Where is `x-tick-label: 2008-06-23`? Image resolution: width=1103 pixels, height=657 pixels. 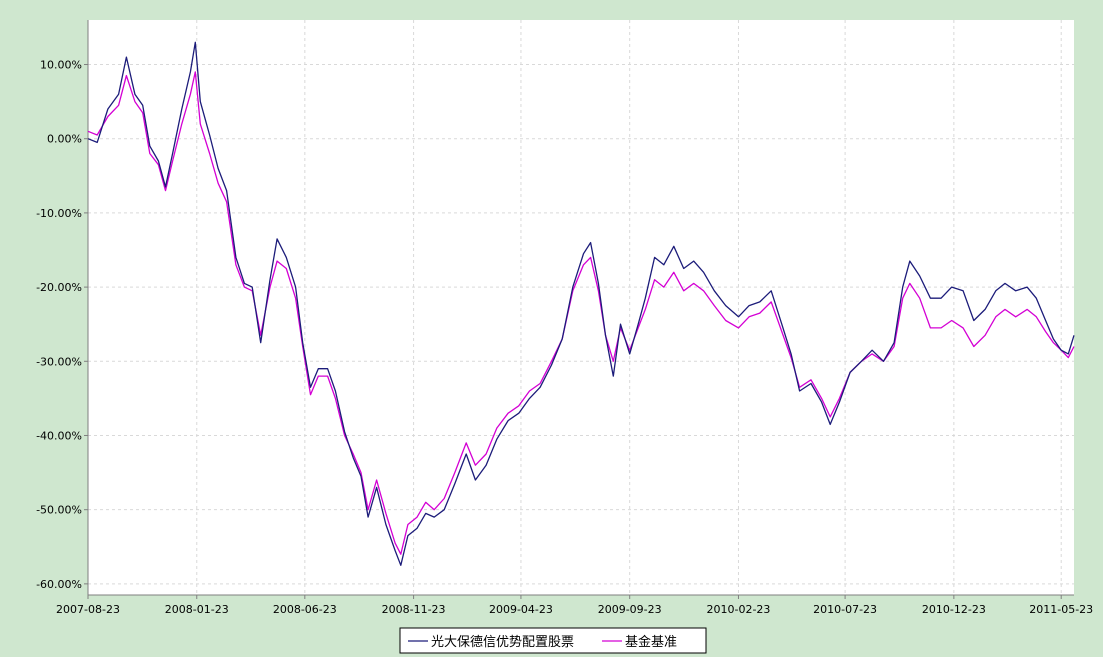
x-tick-label: 2008-06-23 is located at coordinates (305, 609).